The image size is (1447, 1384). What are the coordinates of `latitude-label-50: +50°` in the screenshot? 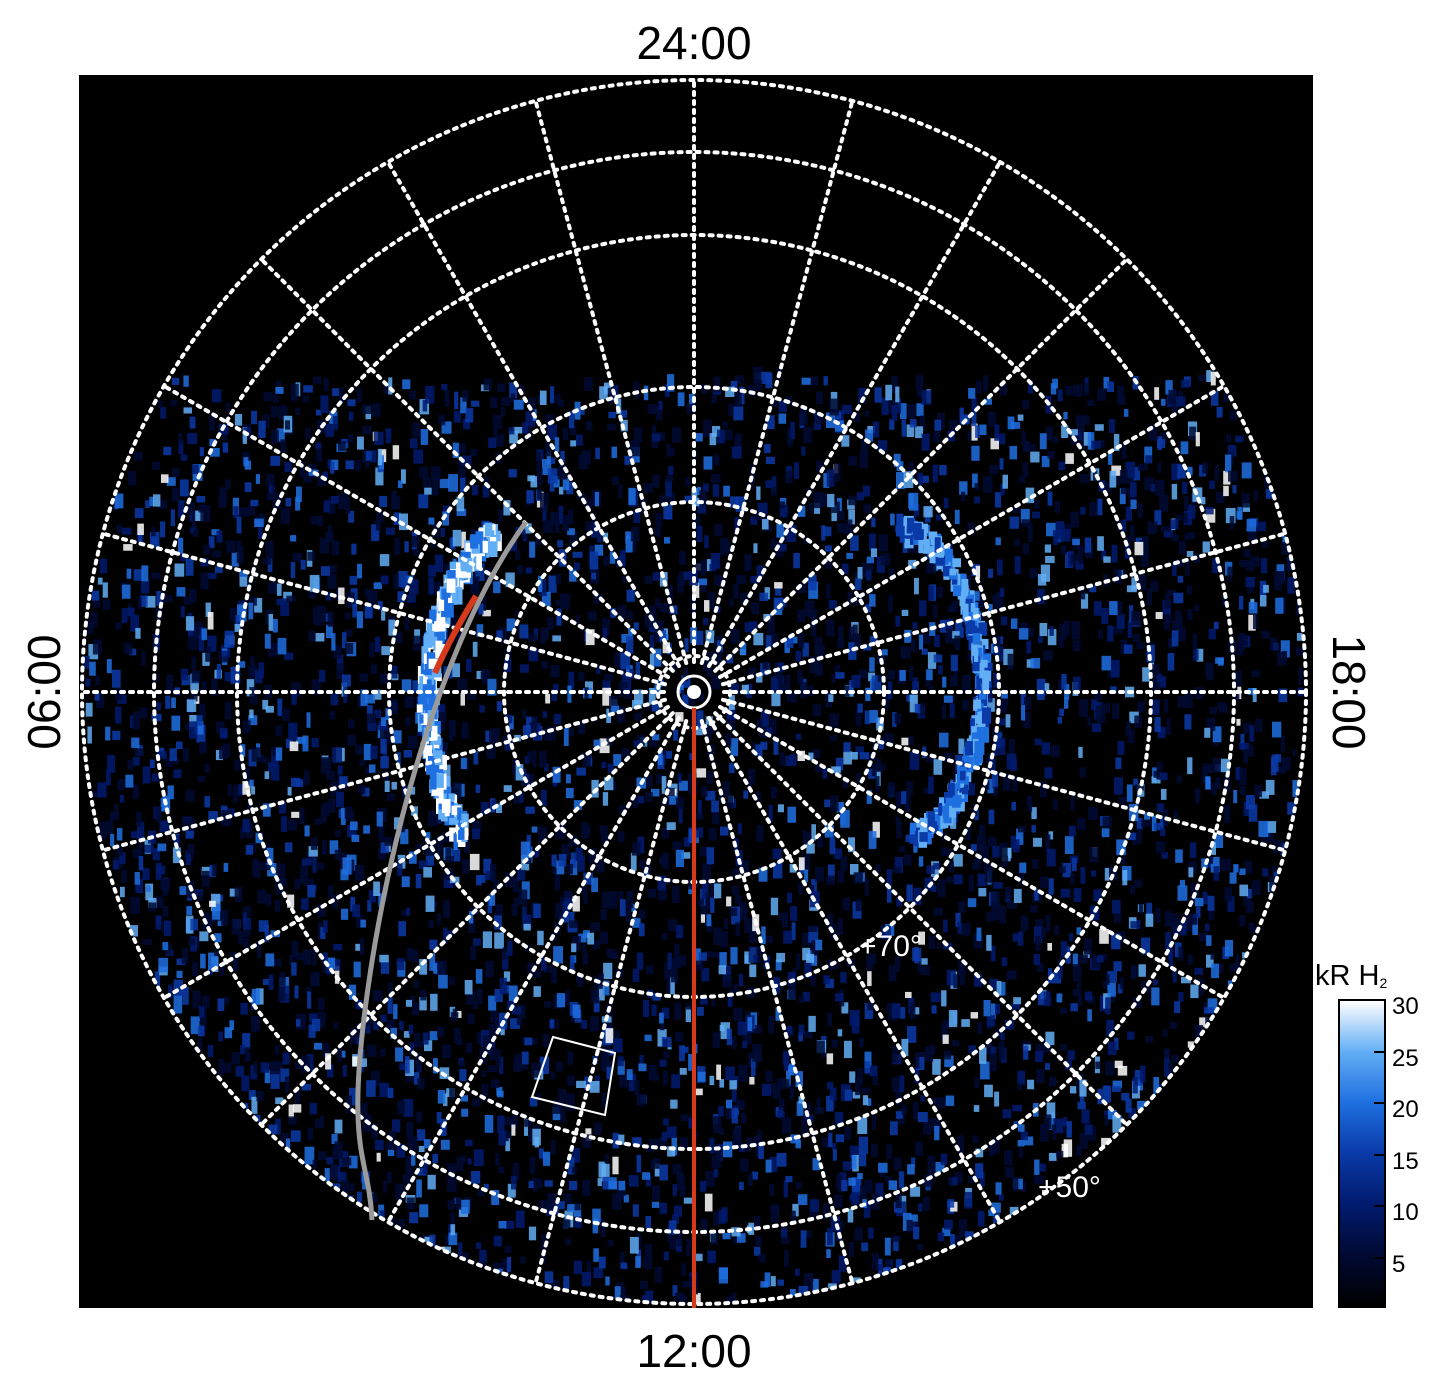 It's located at (1069, 1187).